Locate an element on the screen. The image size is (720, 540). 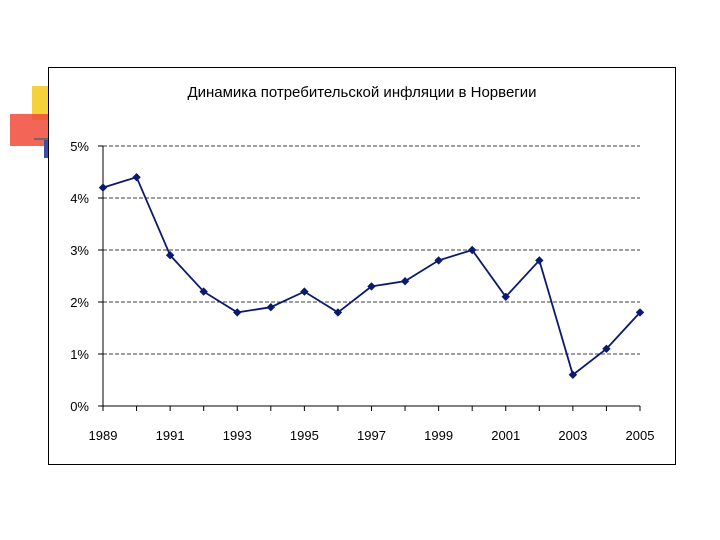
y-tick-label: 5% is located at coordinates (79, 146).